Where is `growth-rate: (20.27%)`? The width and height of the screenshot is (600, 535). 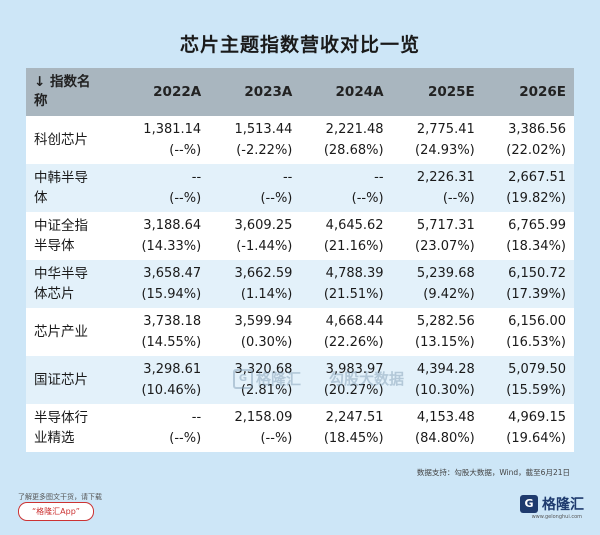
growth-rate: (20.27%) is located at coordinates (353, 390).